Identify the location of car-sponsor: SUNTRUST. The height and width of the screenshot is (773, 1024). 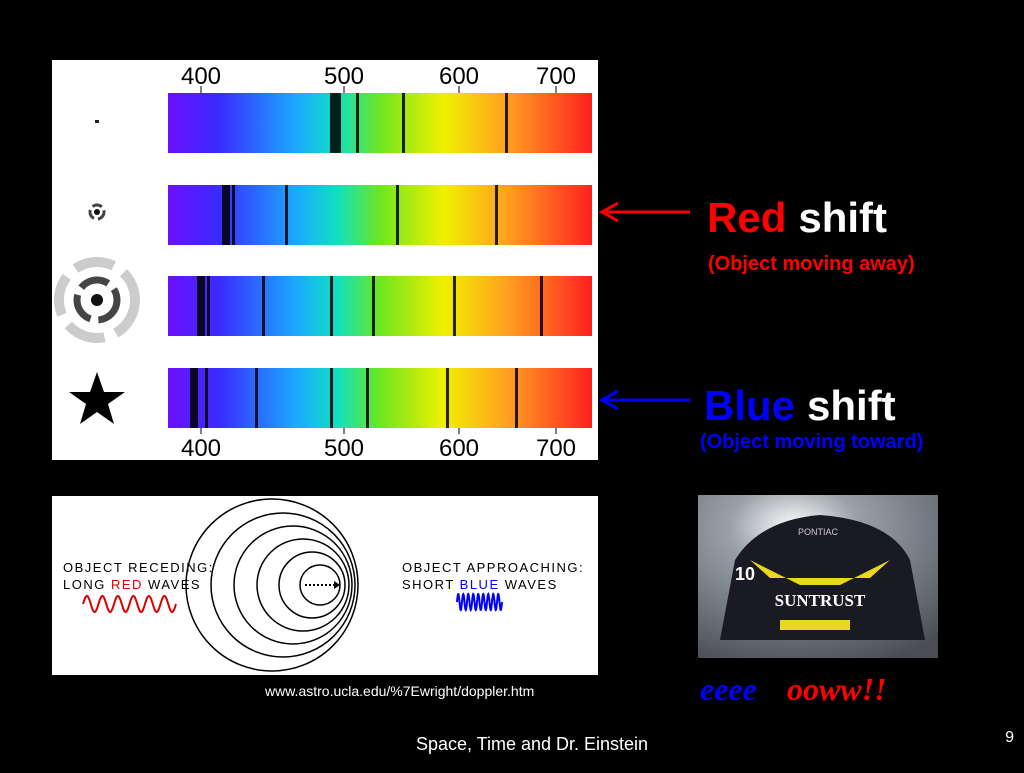
(820, 600).